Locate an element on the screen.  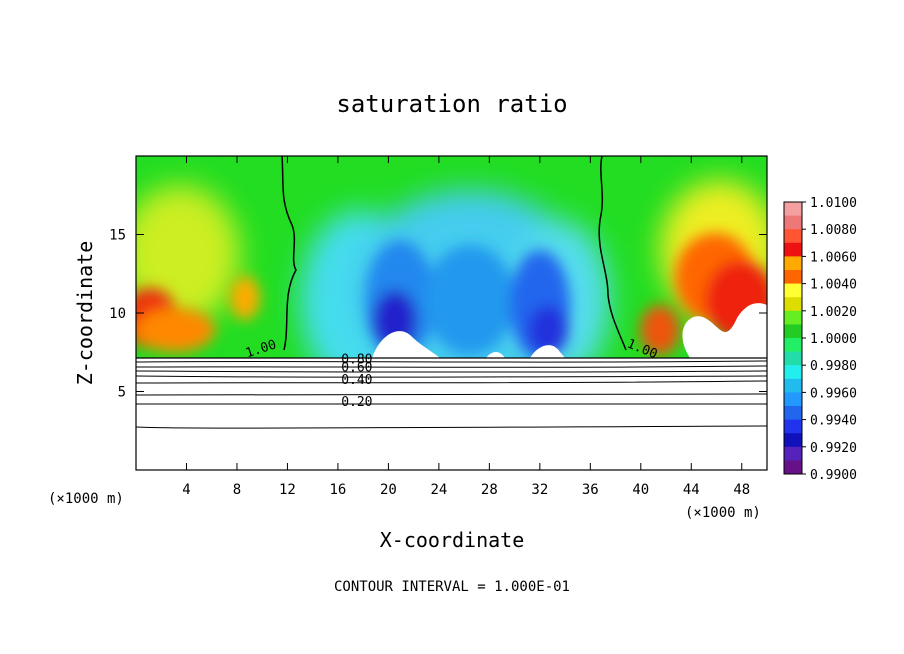
x-tick-label: 28 is located at coordinates (489, 490).